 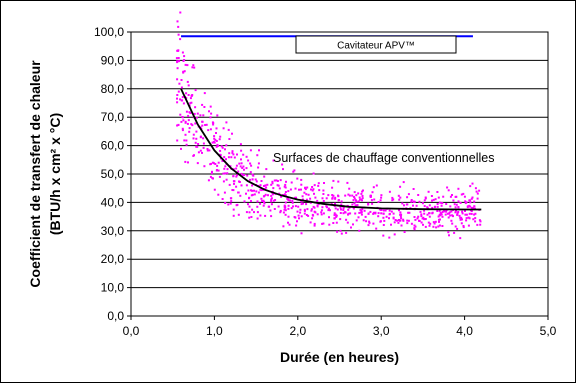 I want to click on x-tick-label: 1,0, so click(x=214, y=331).